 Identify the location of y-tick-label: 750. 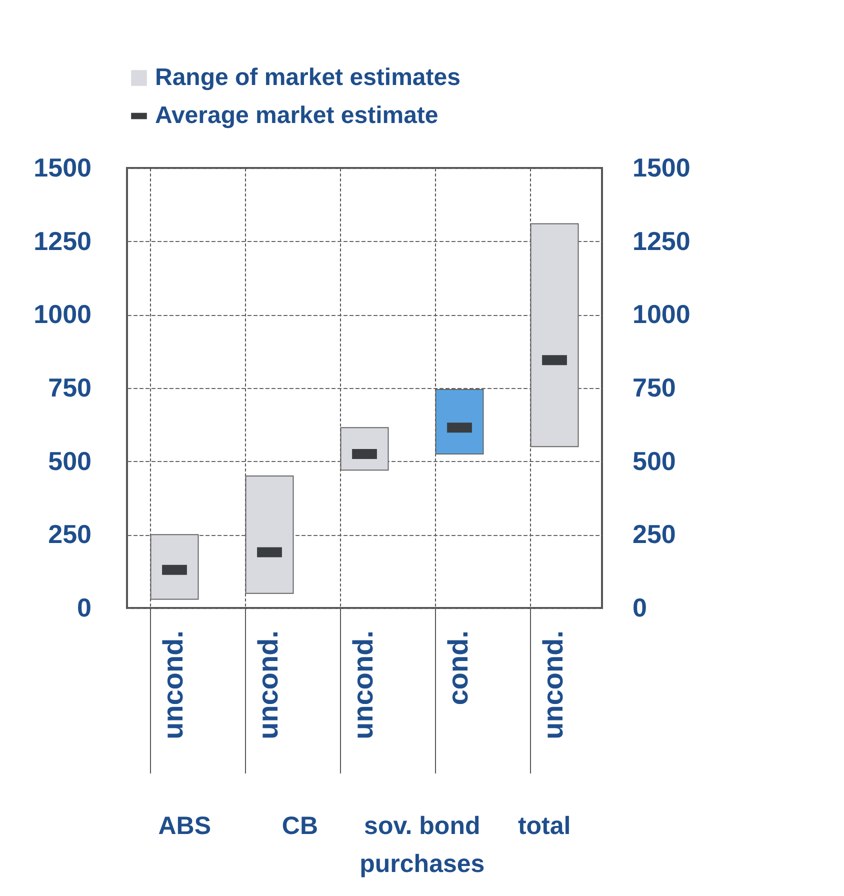
(70, 387).